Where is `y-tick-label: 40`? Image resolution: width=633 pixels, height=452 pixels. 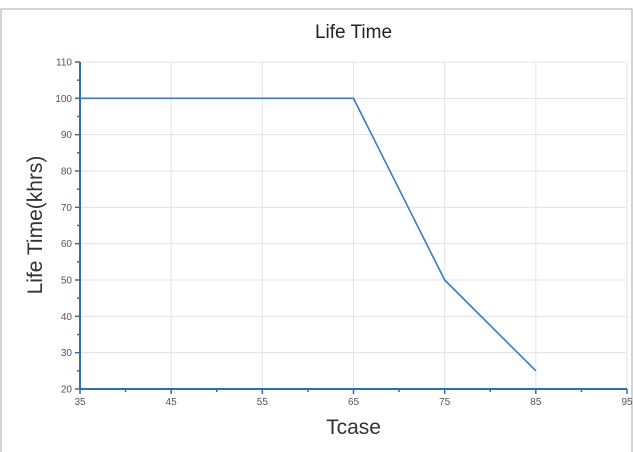 y-tick-label: 40 is located at coordinates (67, 317).